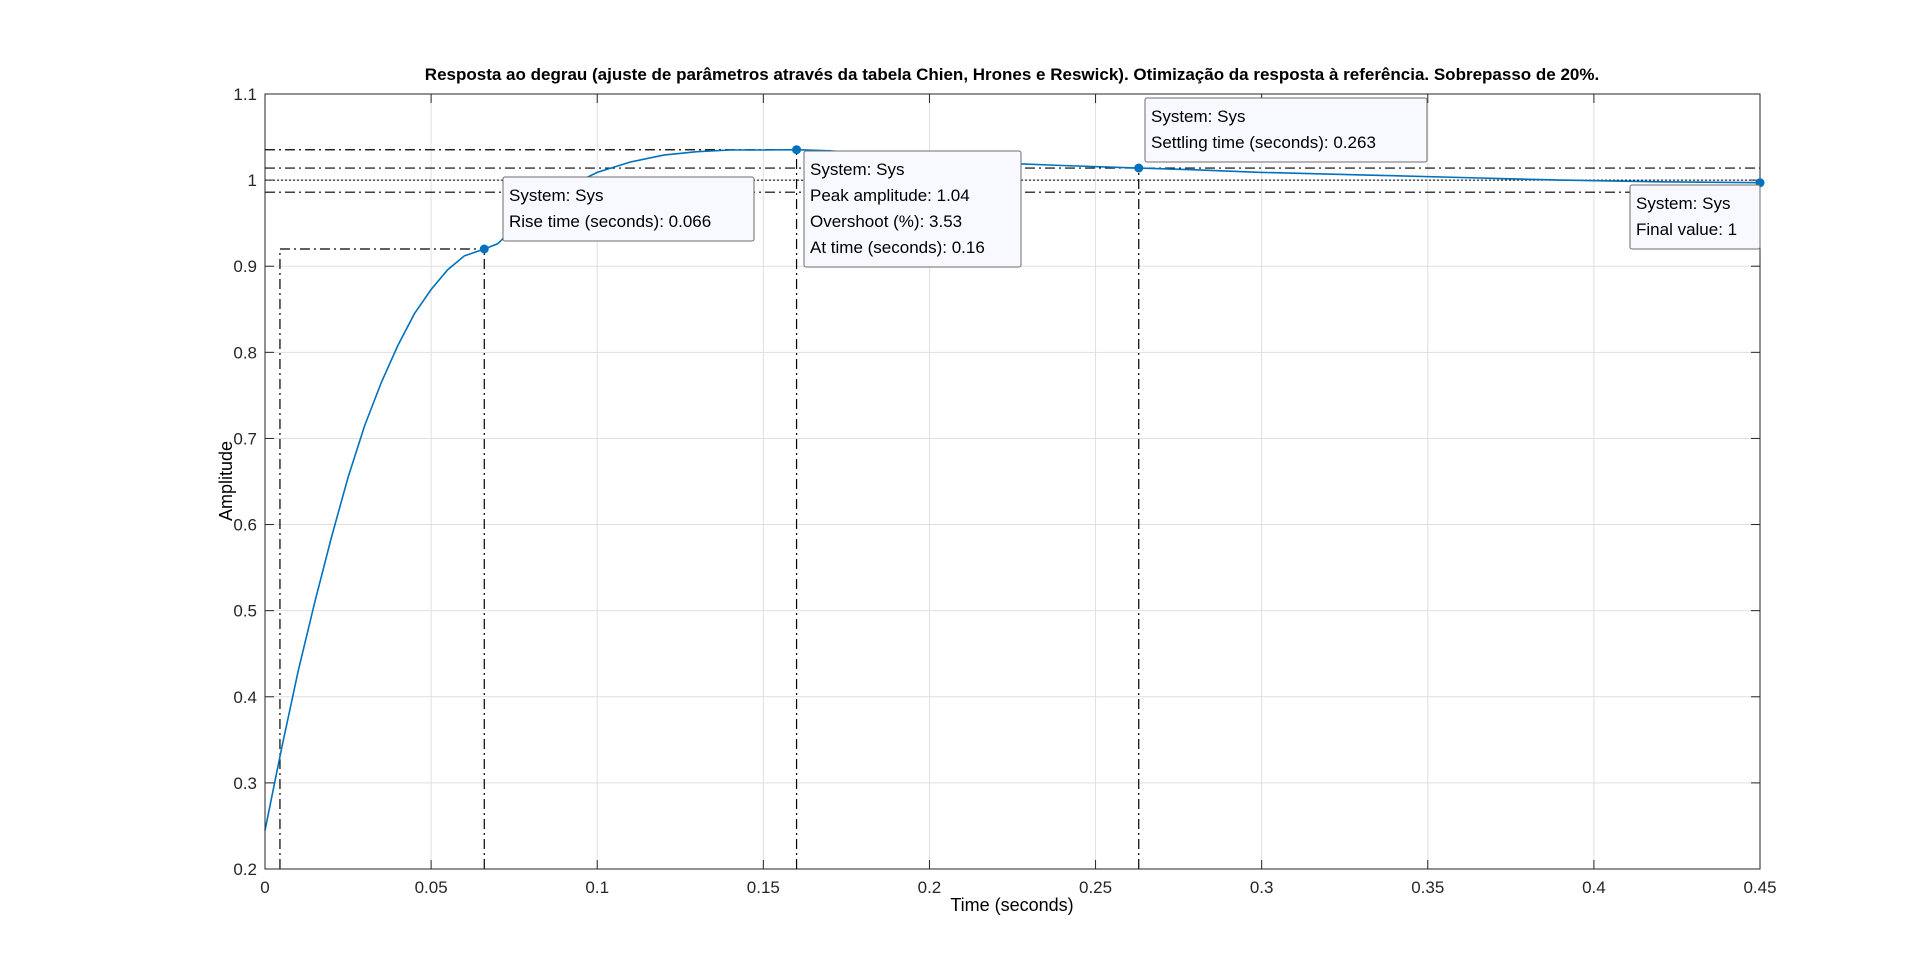 The image size is (1920, 963). I want to click on datatip-line: Settling time (seconds): 0.263, so click(1263, 142).